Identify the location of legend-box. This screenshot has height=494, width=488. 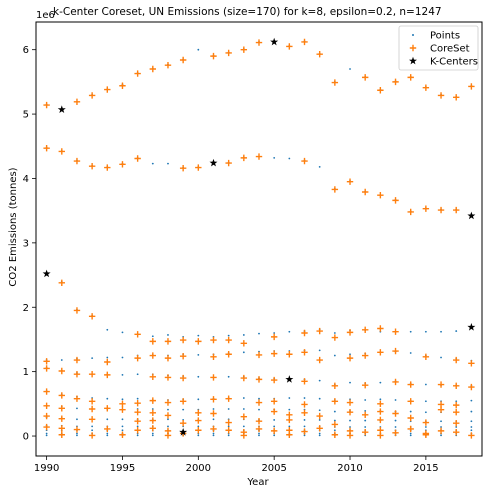
(438, 48).